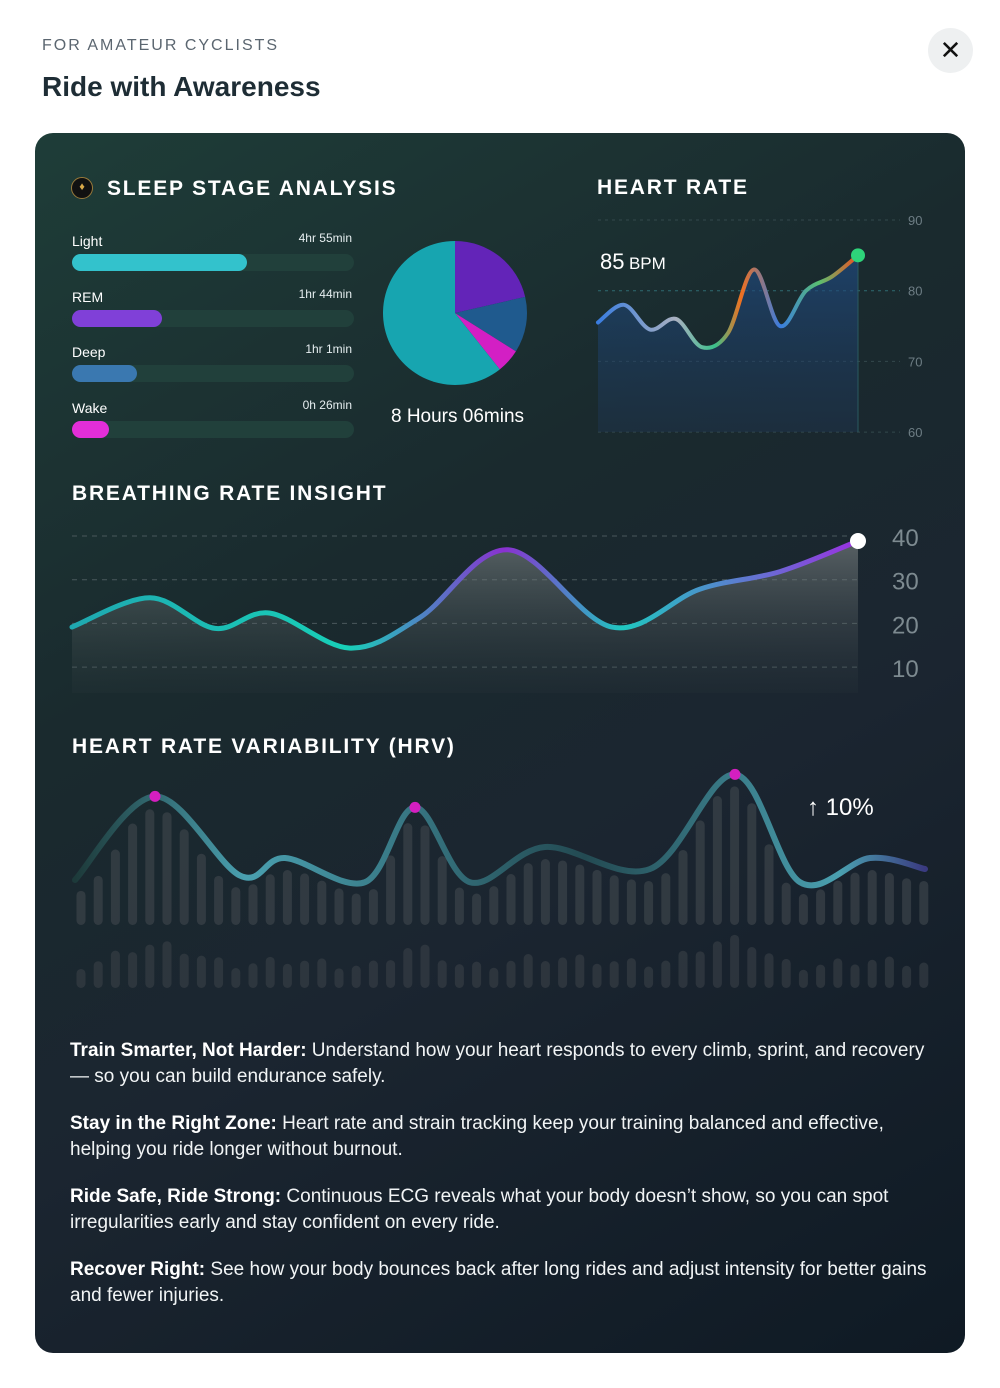 The width and height of the screenshot is (1000, 1388). I want to click on y-tick-label: 10, so click(905, 669).